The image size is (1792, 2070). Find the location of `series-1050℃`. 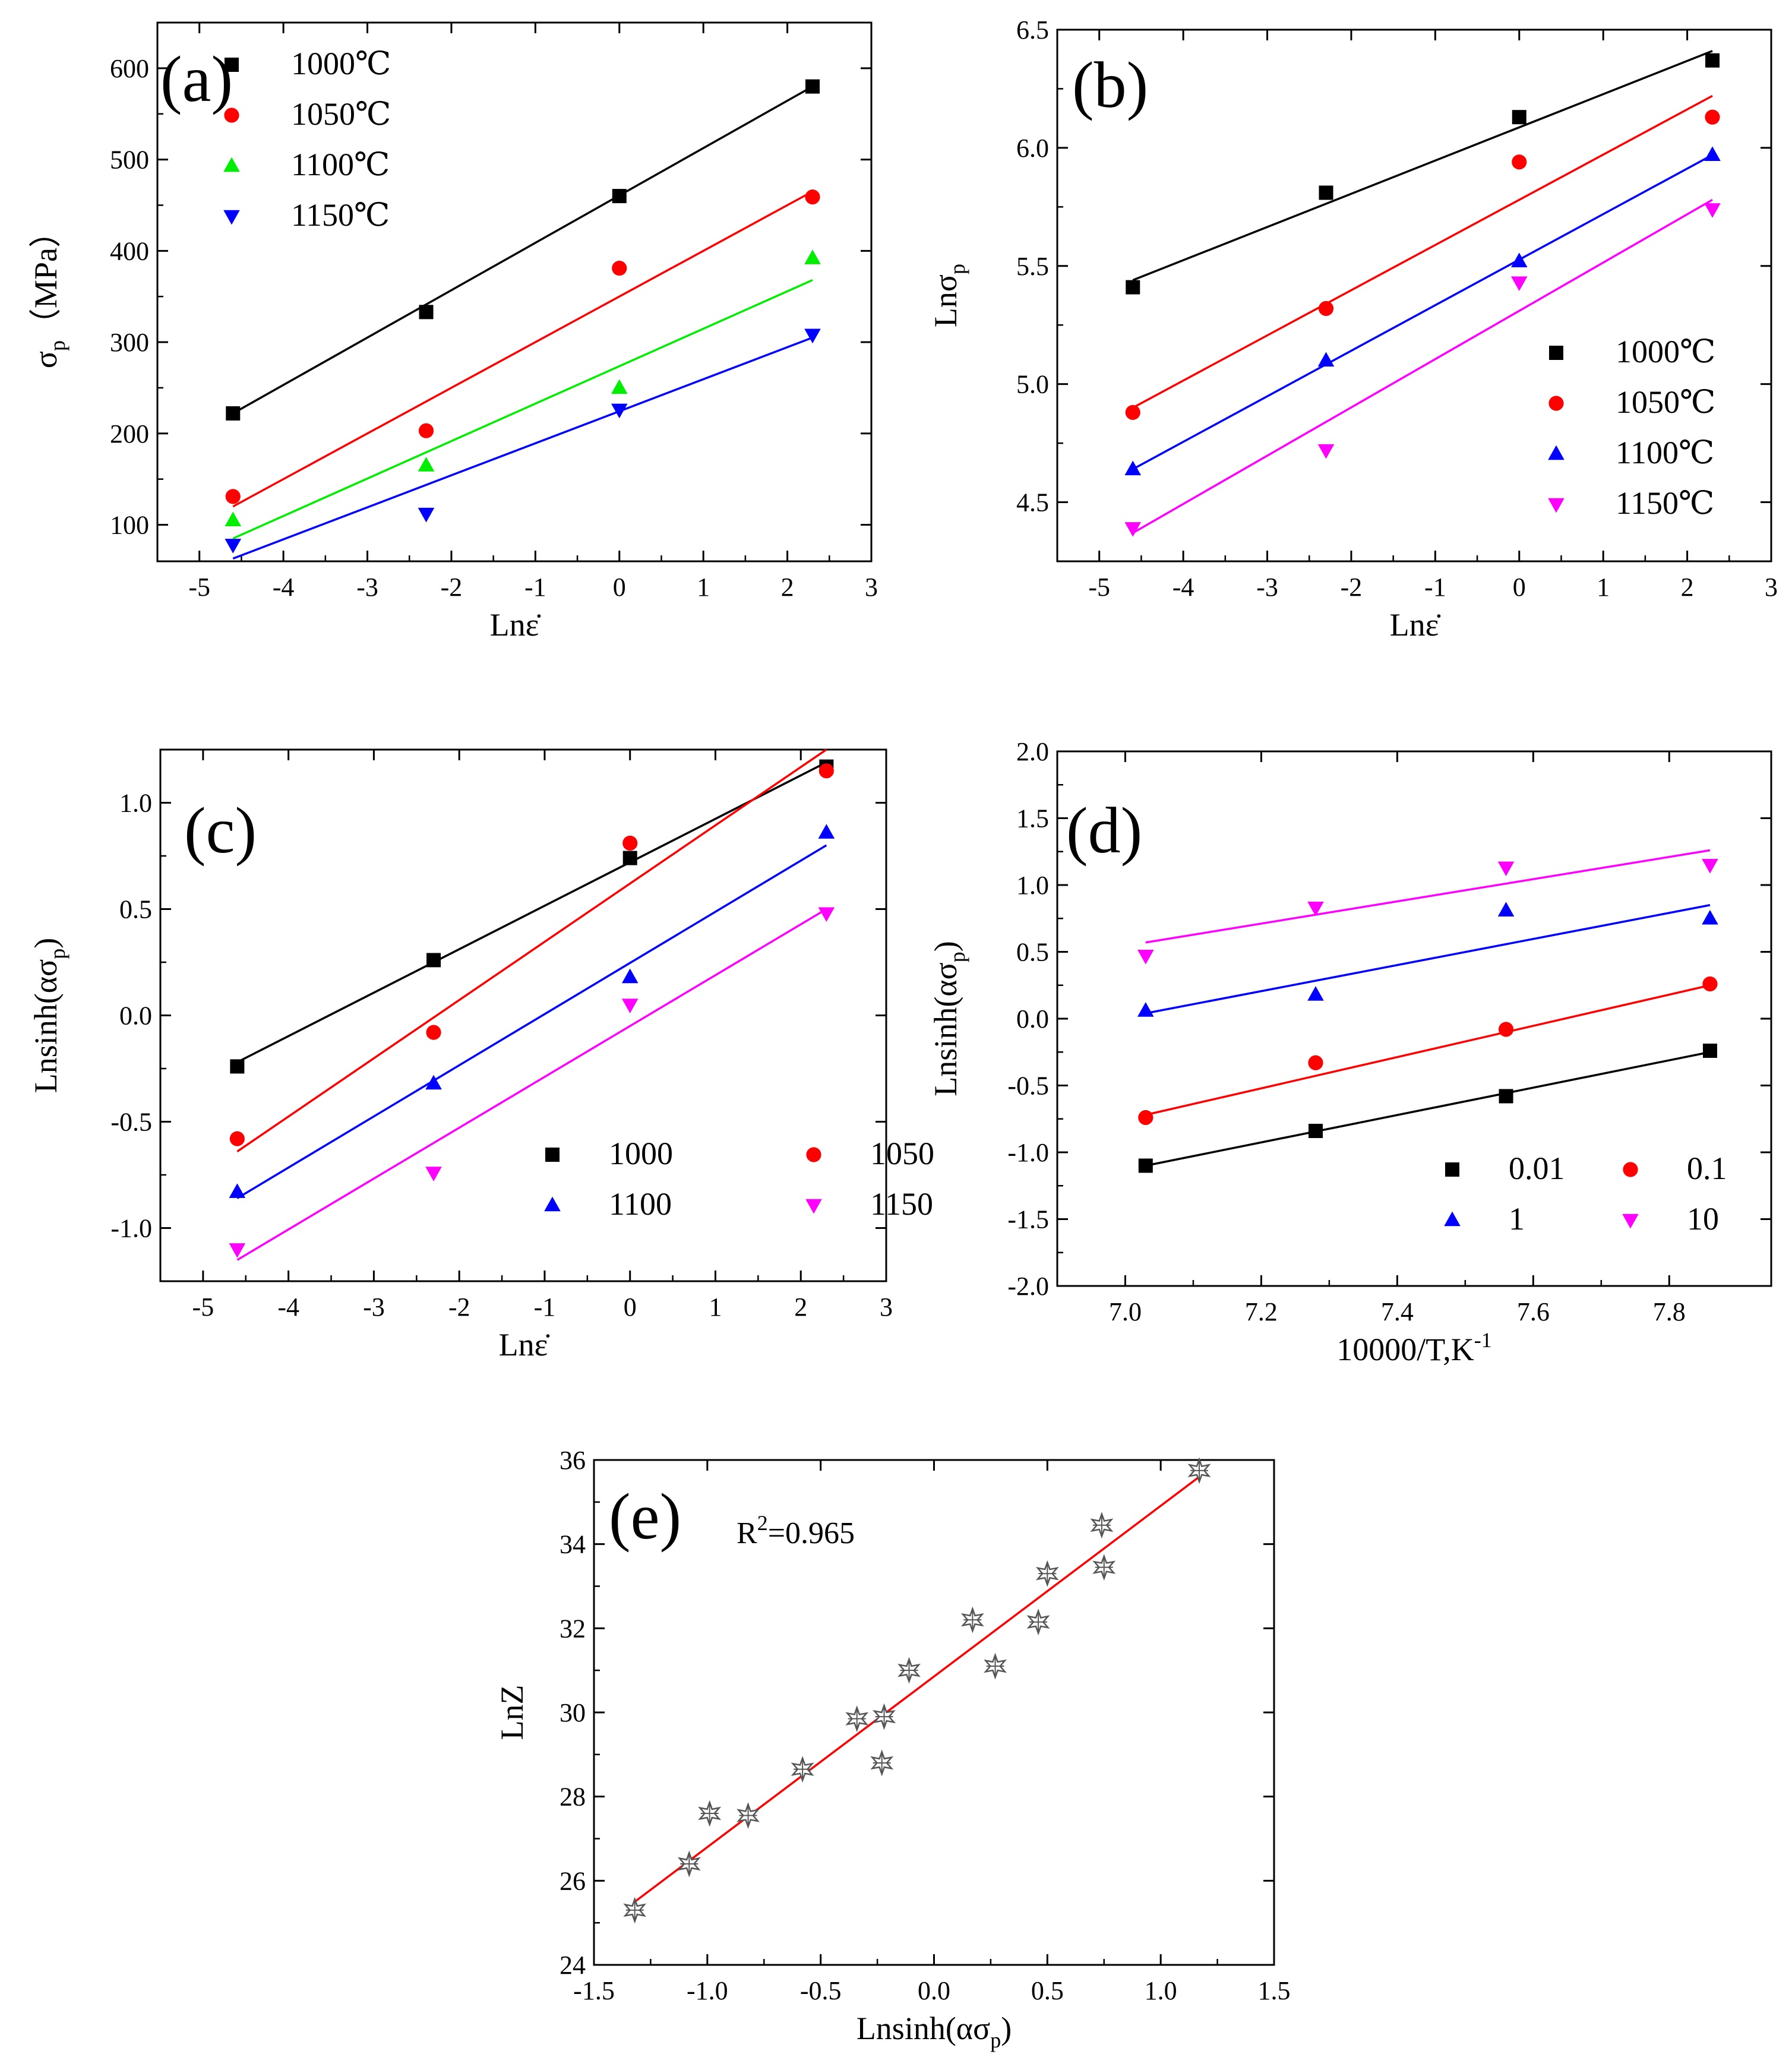

series-1050℃ is located at coordinates (1422, 257).